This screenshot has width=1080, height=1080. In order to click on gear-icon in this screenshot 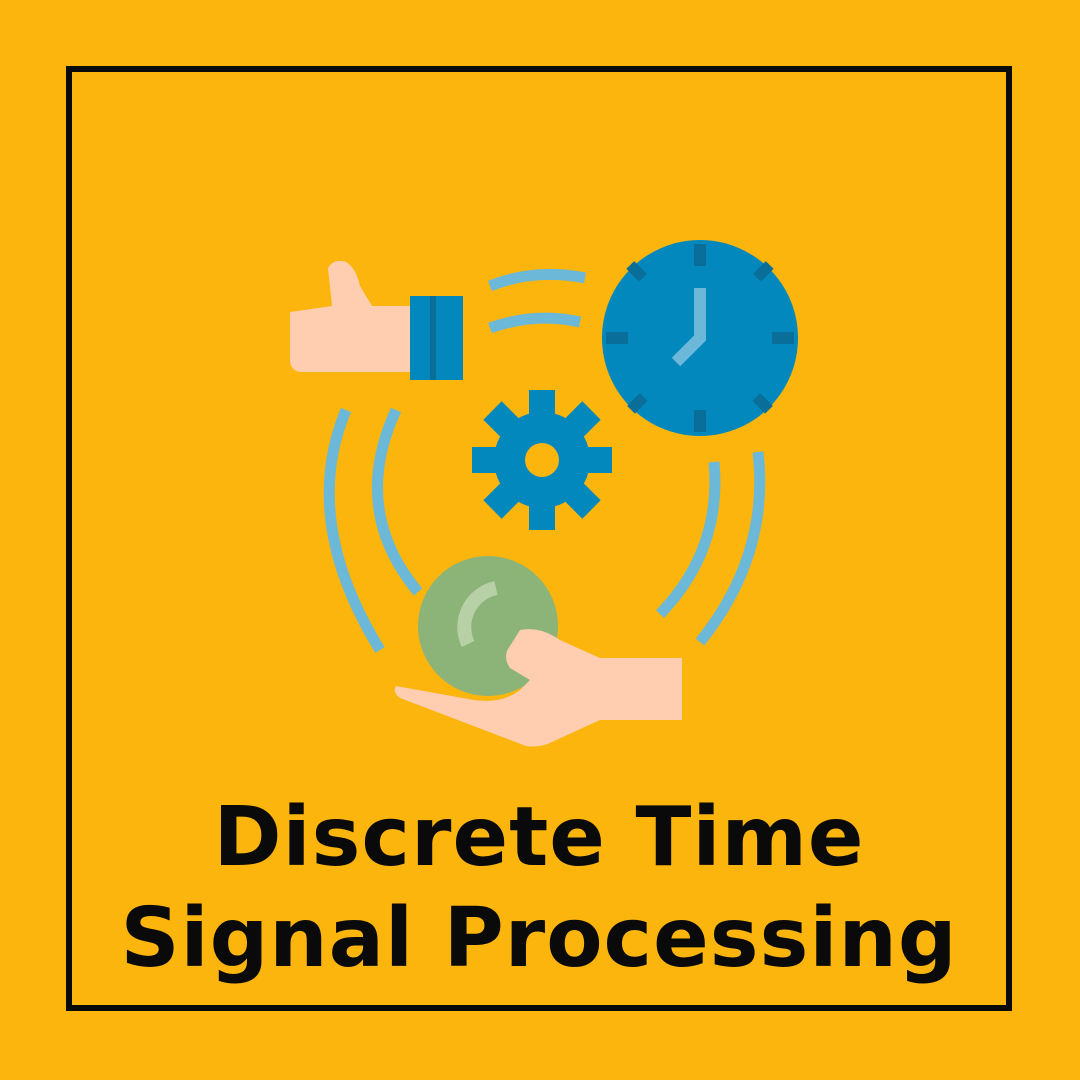, I will do `click(542, 460)`.